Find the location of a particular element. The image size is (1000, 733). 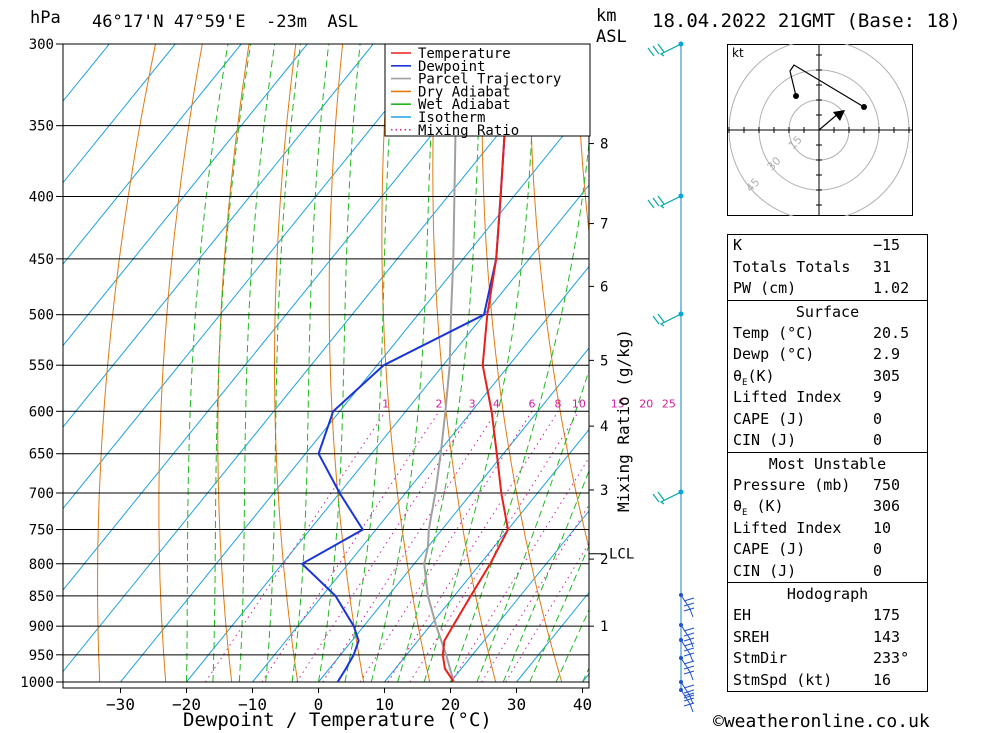

hodograph-title: Hodograph is located at coordinates (827, 594).